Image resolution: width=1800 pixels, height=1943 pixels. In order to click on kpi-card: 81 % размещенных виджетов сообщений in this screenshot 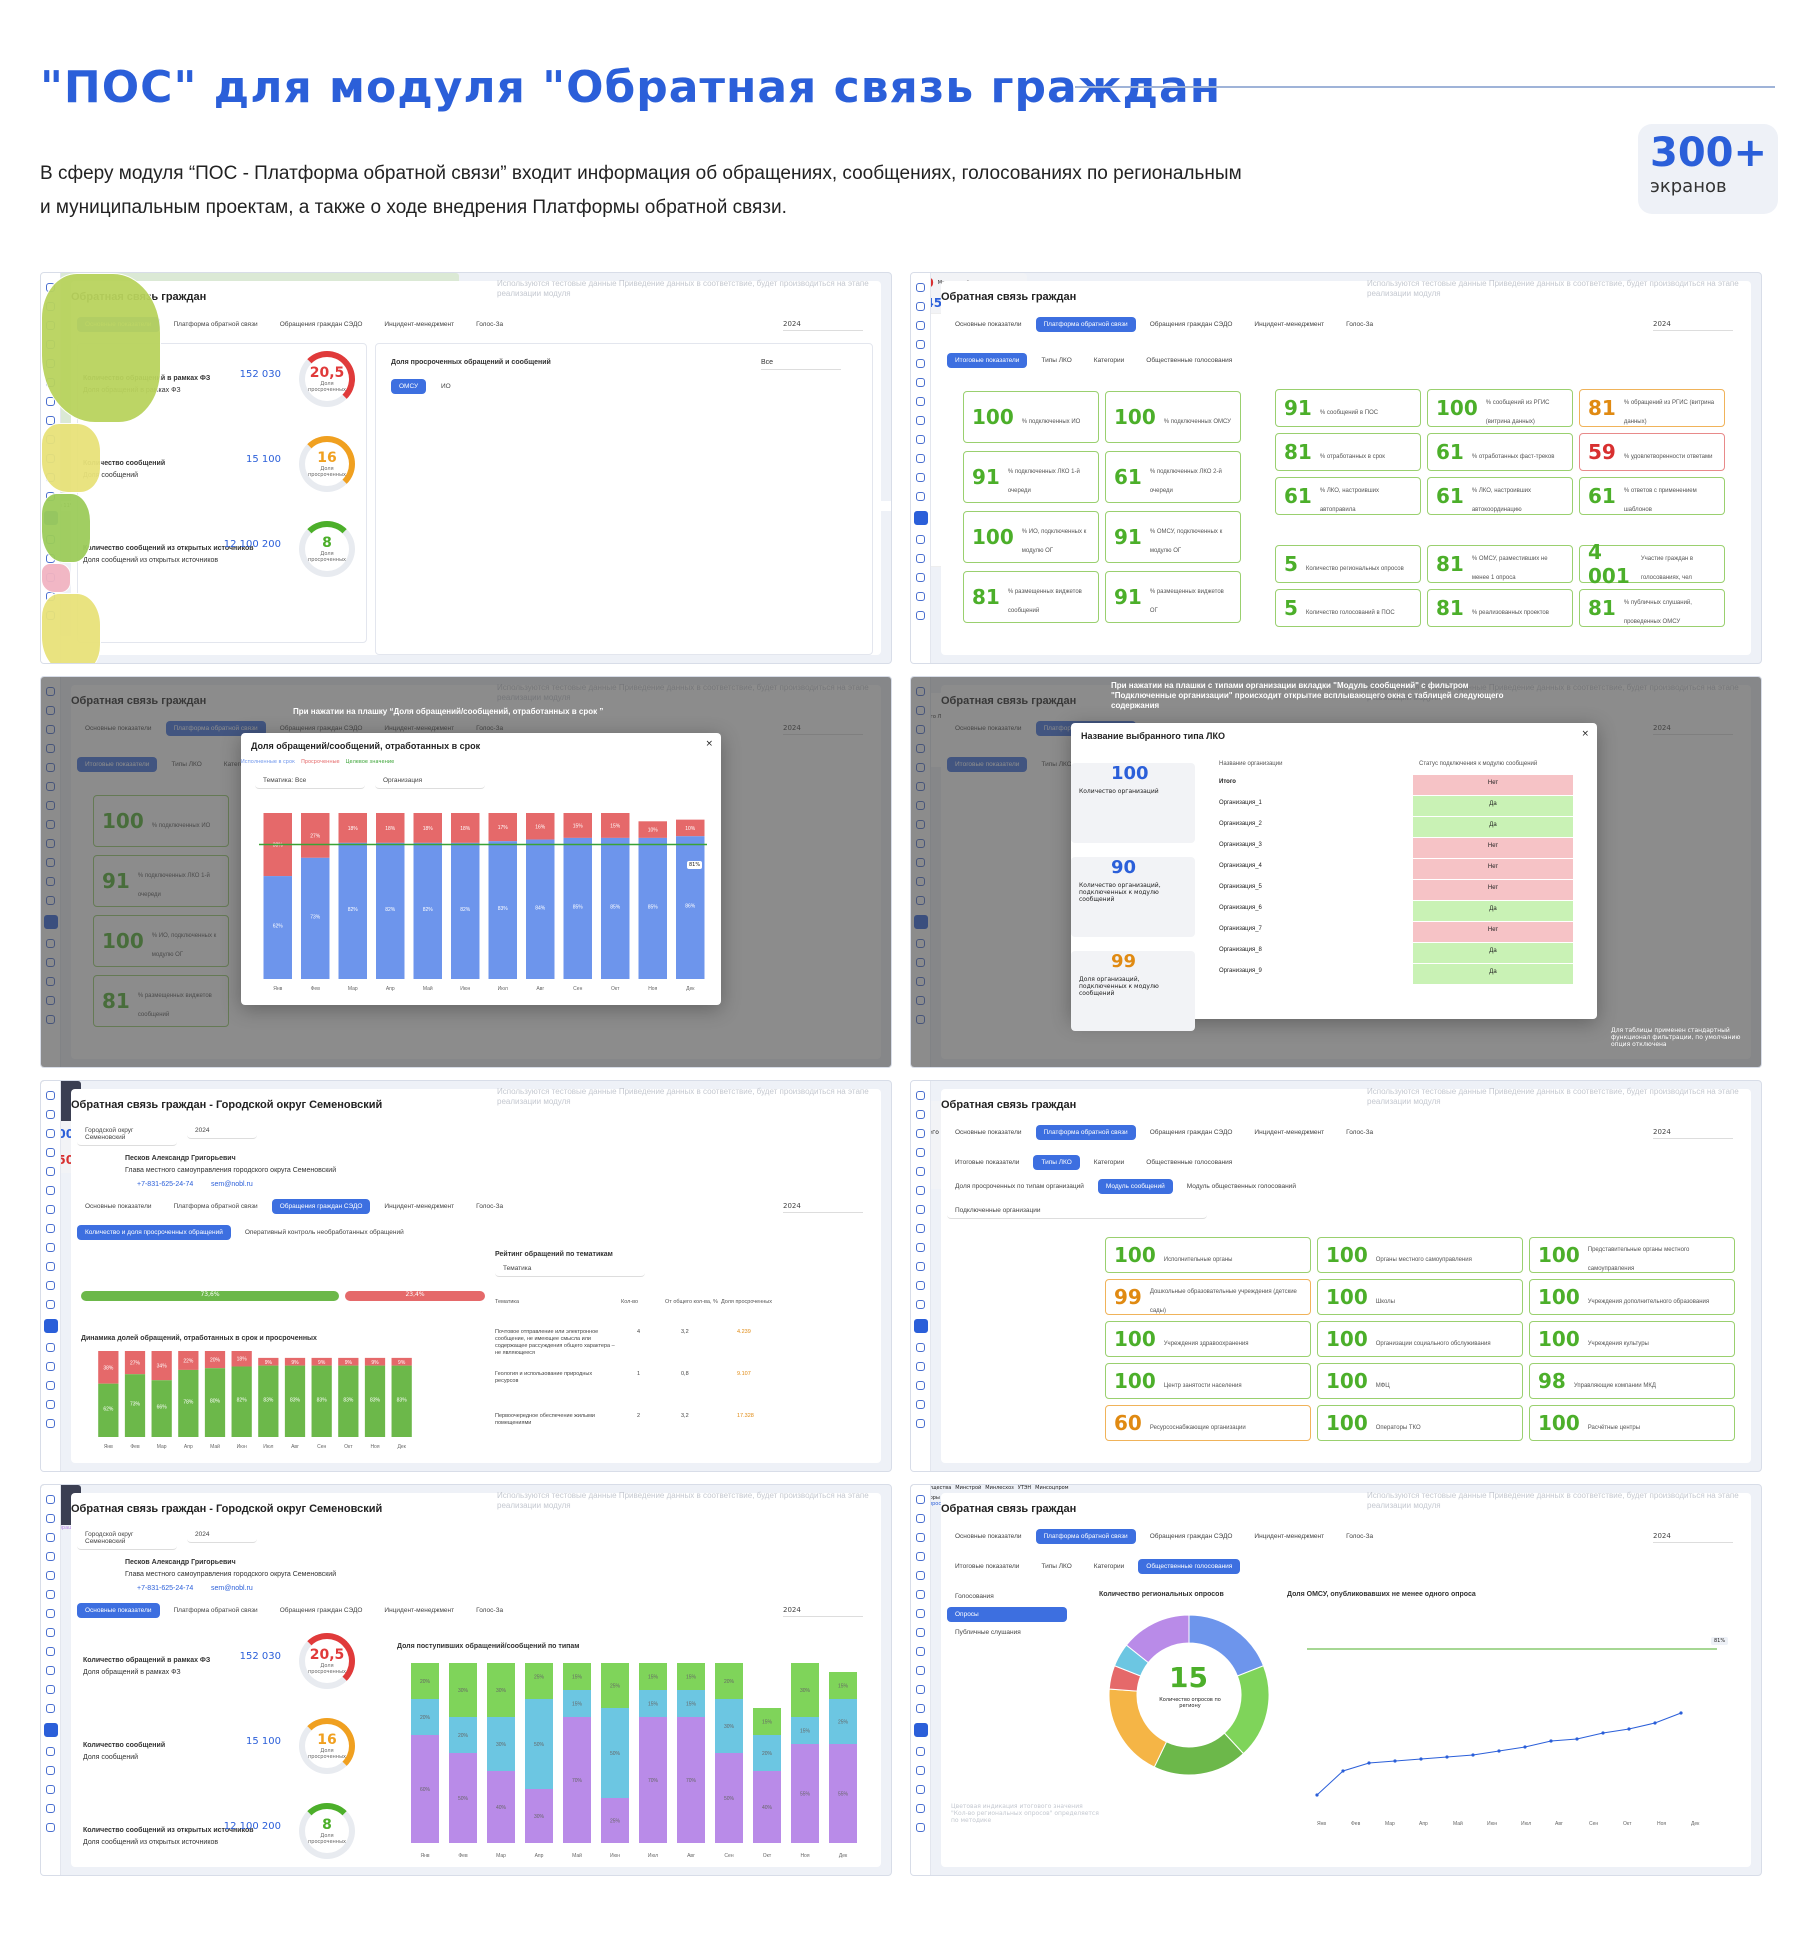, I will do `click(1031, 597)`.